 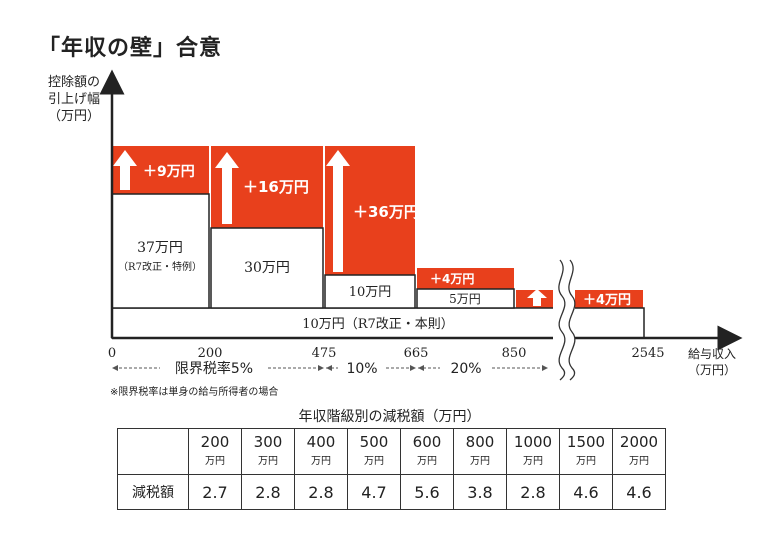 What do you see at coordinates (215, 441) in the screenshot?
I see `income-value: 200` at bounding box center [215, 441].